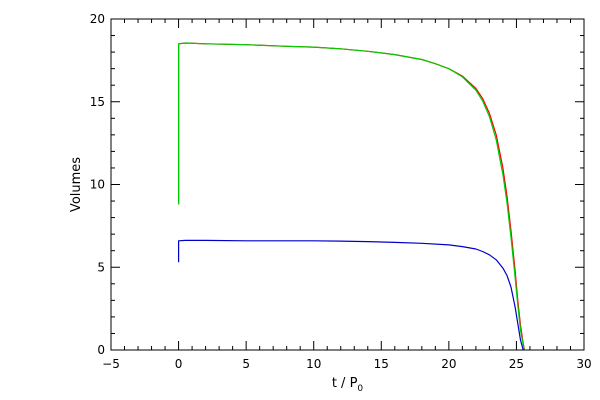 The height and width of the screenshot is (400, 600). What do you see at coordinates (101, 350) in the screenshot?
I see `y-tick-label: 0` at bounding box center [101, 350].